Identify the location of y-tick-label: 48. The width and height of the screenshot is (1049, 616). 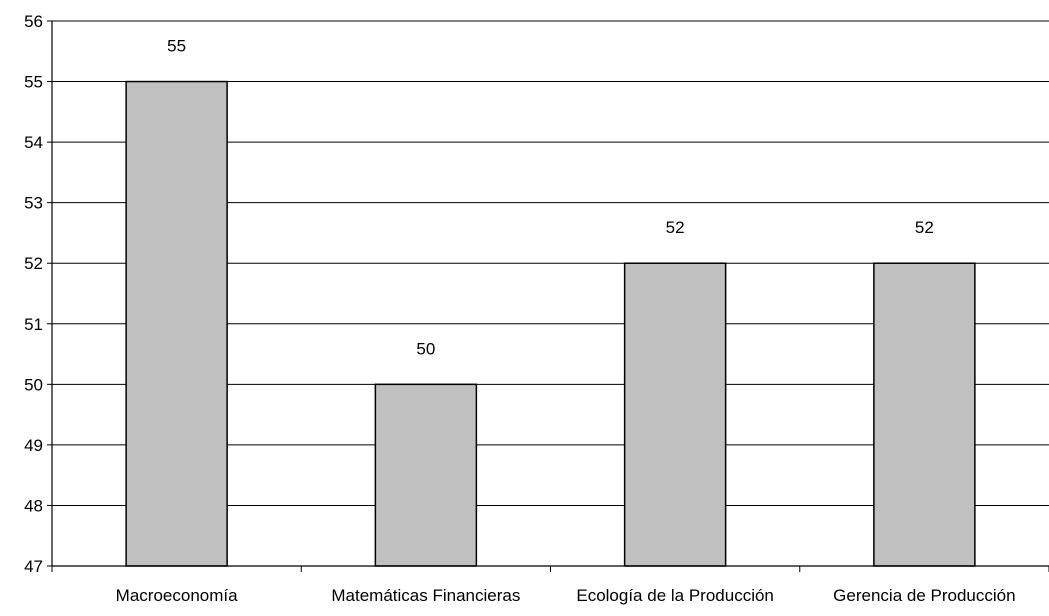
(33, 505).